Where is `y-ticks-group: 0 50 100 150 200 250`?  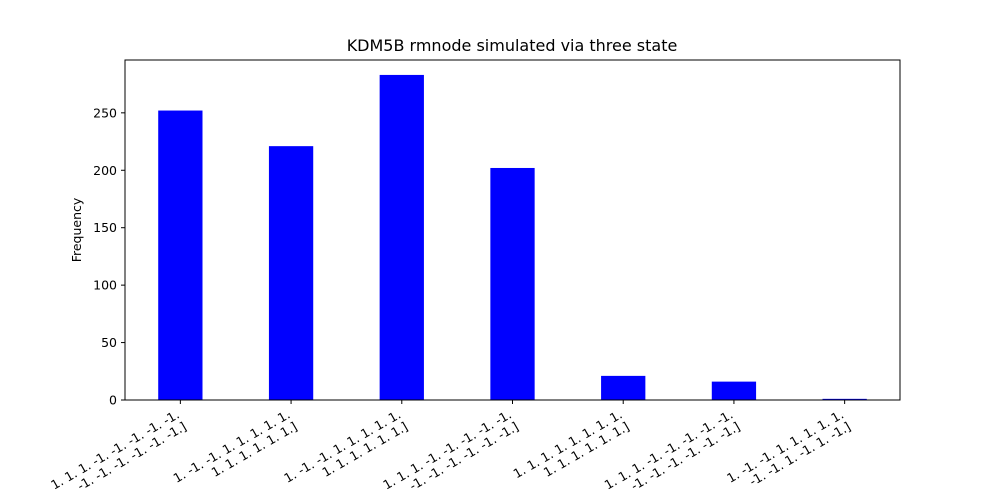
y-ticks-group: 0 50 100 150 200 250 is located at coordinates (109, 256).